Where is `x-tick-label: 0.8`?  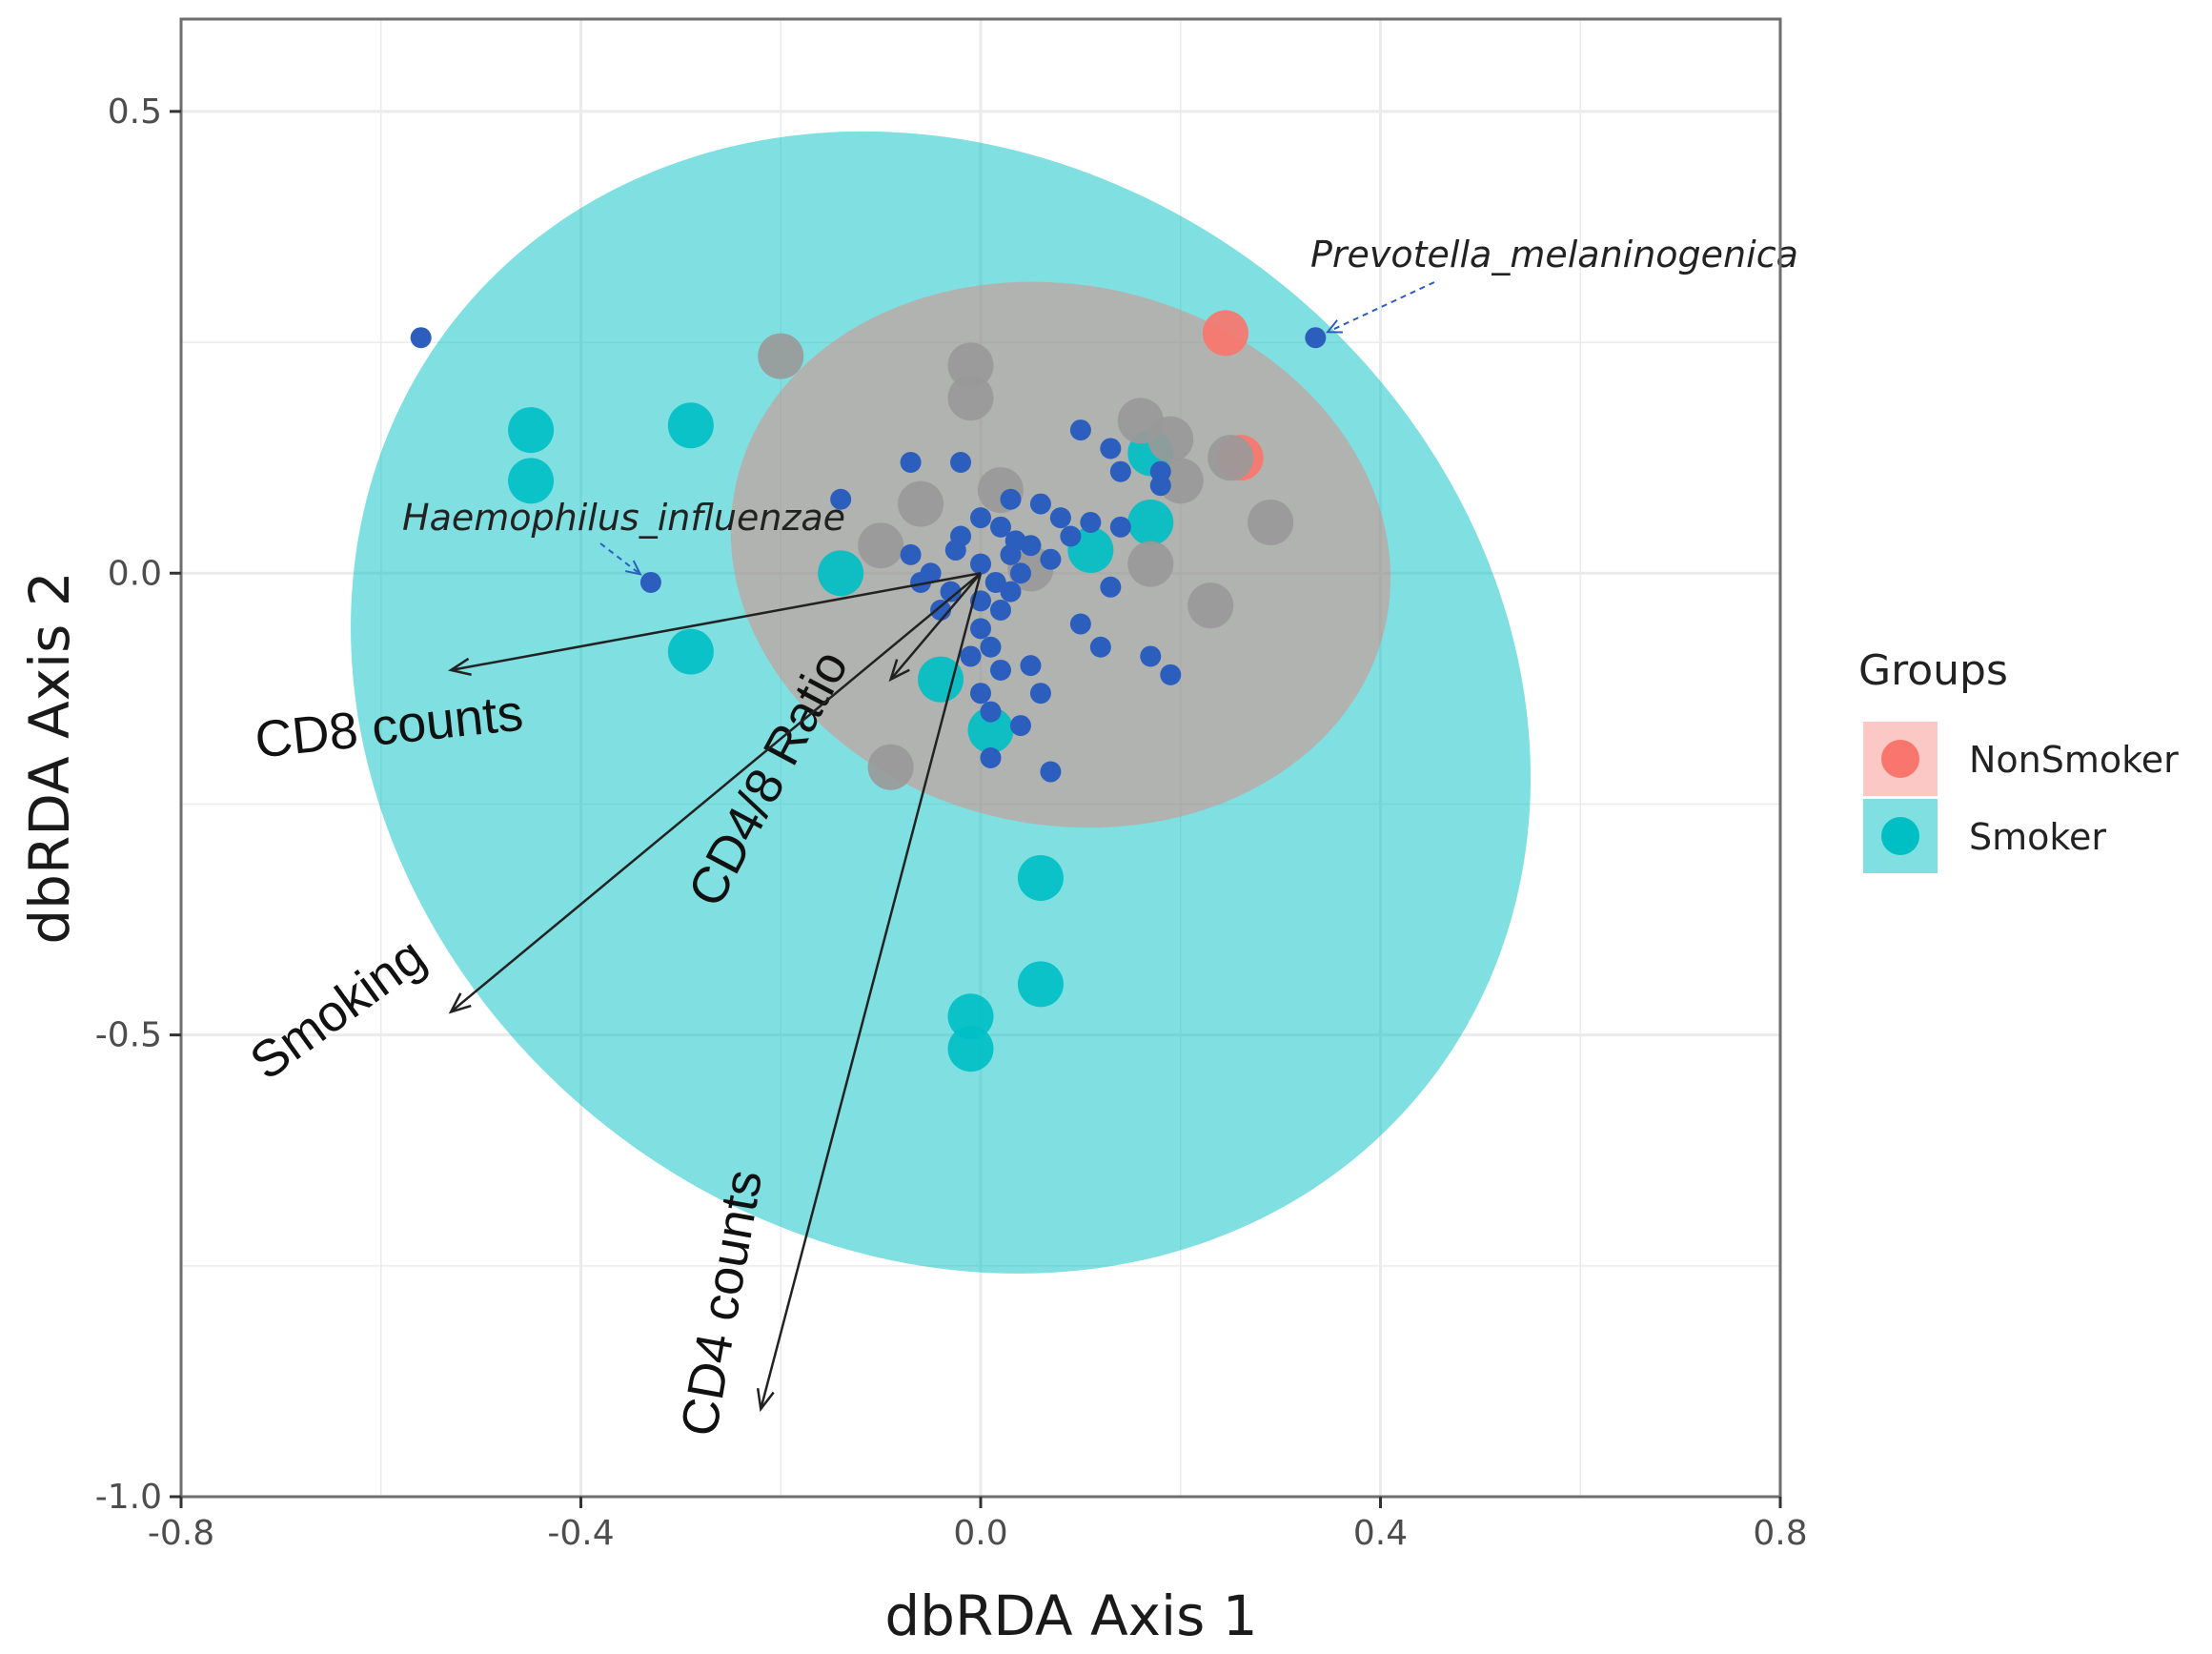 x-tick-label: 0.8 is located at coordinates (1780, 1533).